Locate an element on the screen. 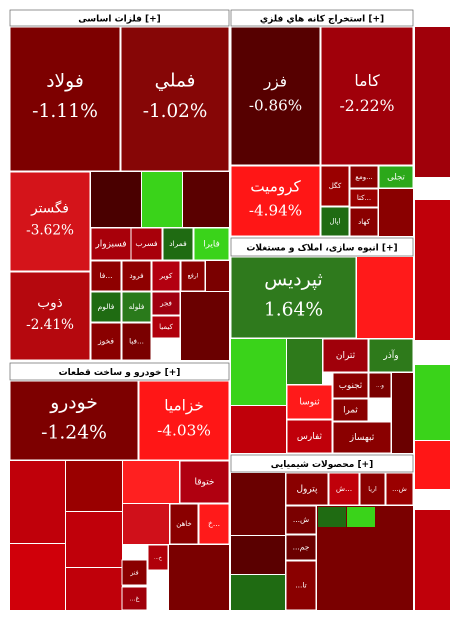 The width and height of the screenshot is (450, 626). tile-label: فرود is located at coordinates (136, 275).